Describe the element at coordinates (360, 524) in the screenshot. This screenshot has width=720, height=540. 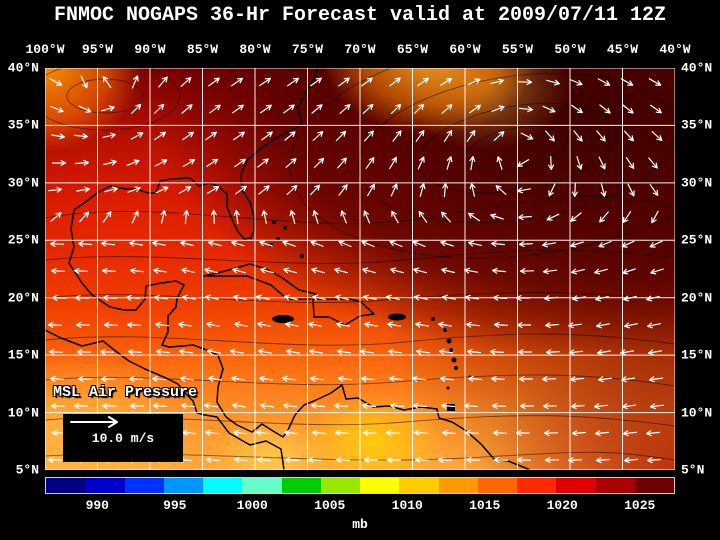
I see `colorbar-unit-label: mb` at that location.